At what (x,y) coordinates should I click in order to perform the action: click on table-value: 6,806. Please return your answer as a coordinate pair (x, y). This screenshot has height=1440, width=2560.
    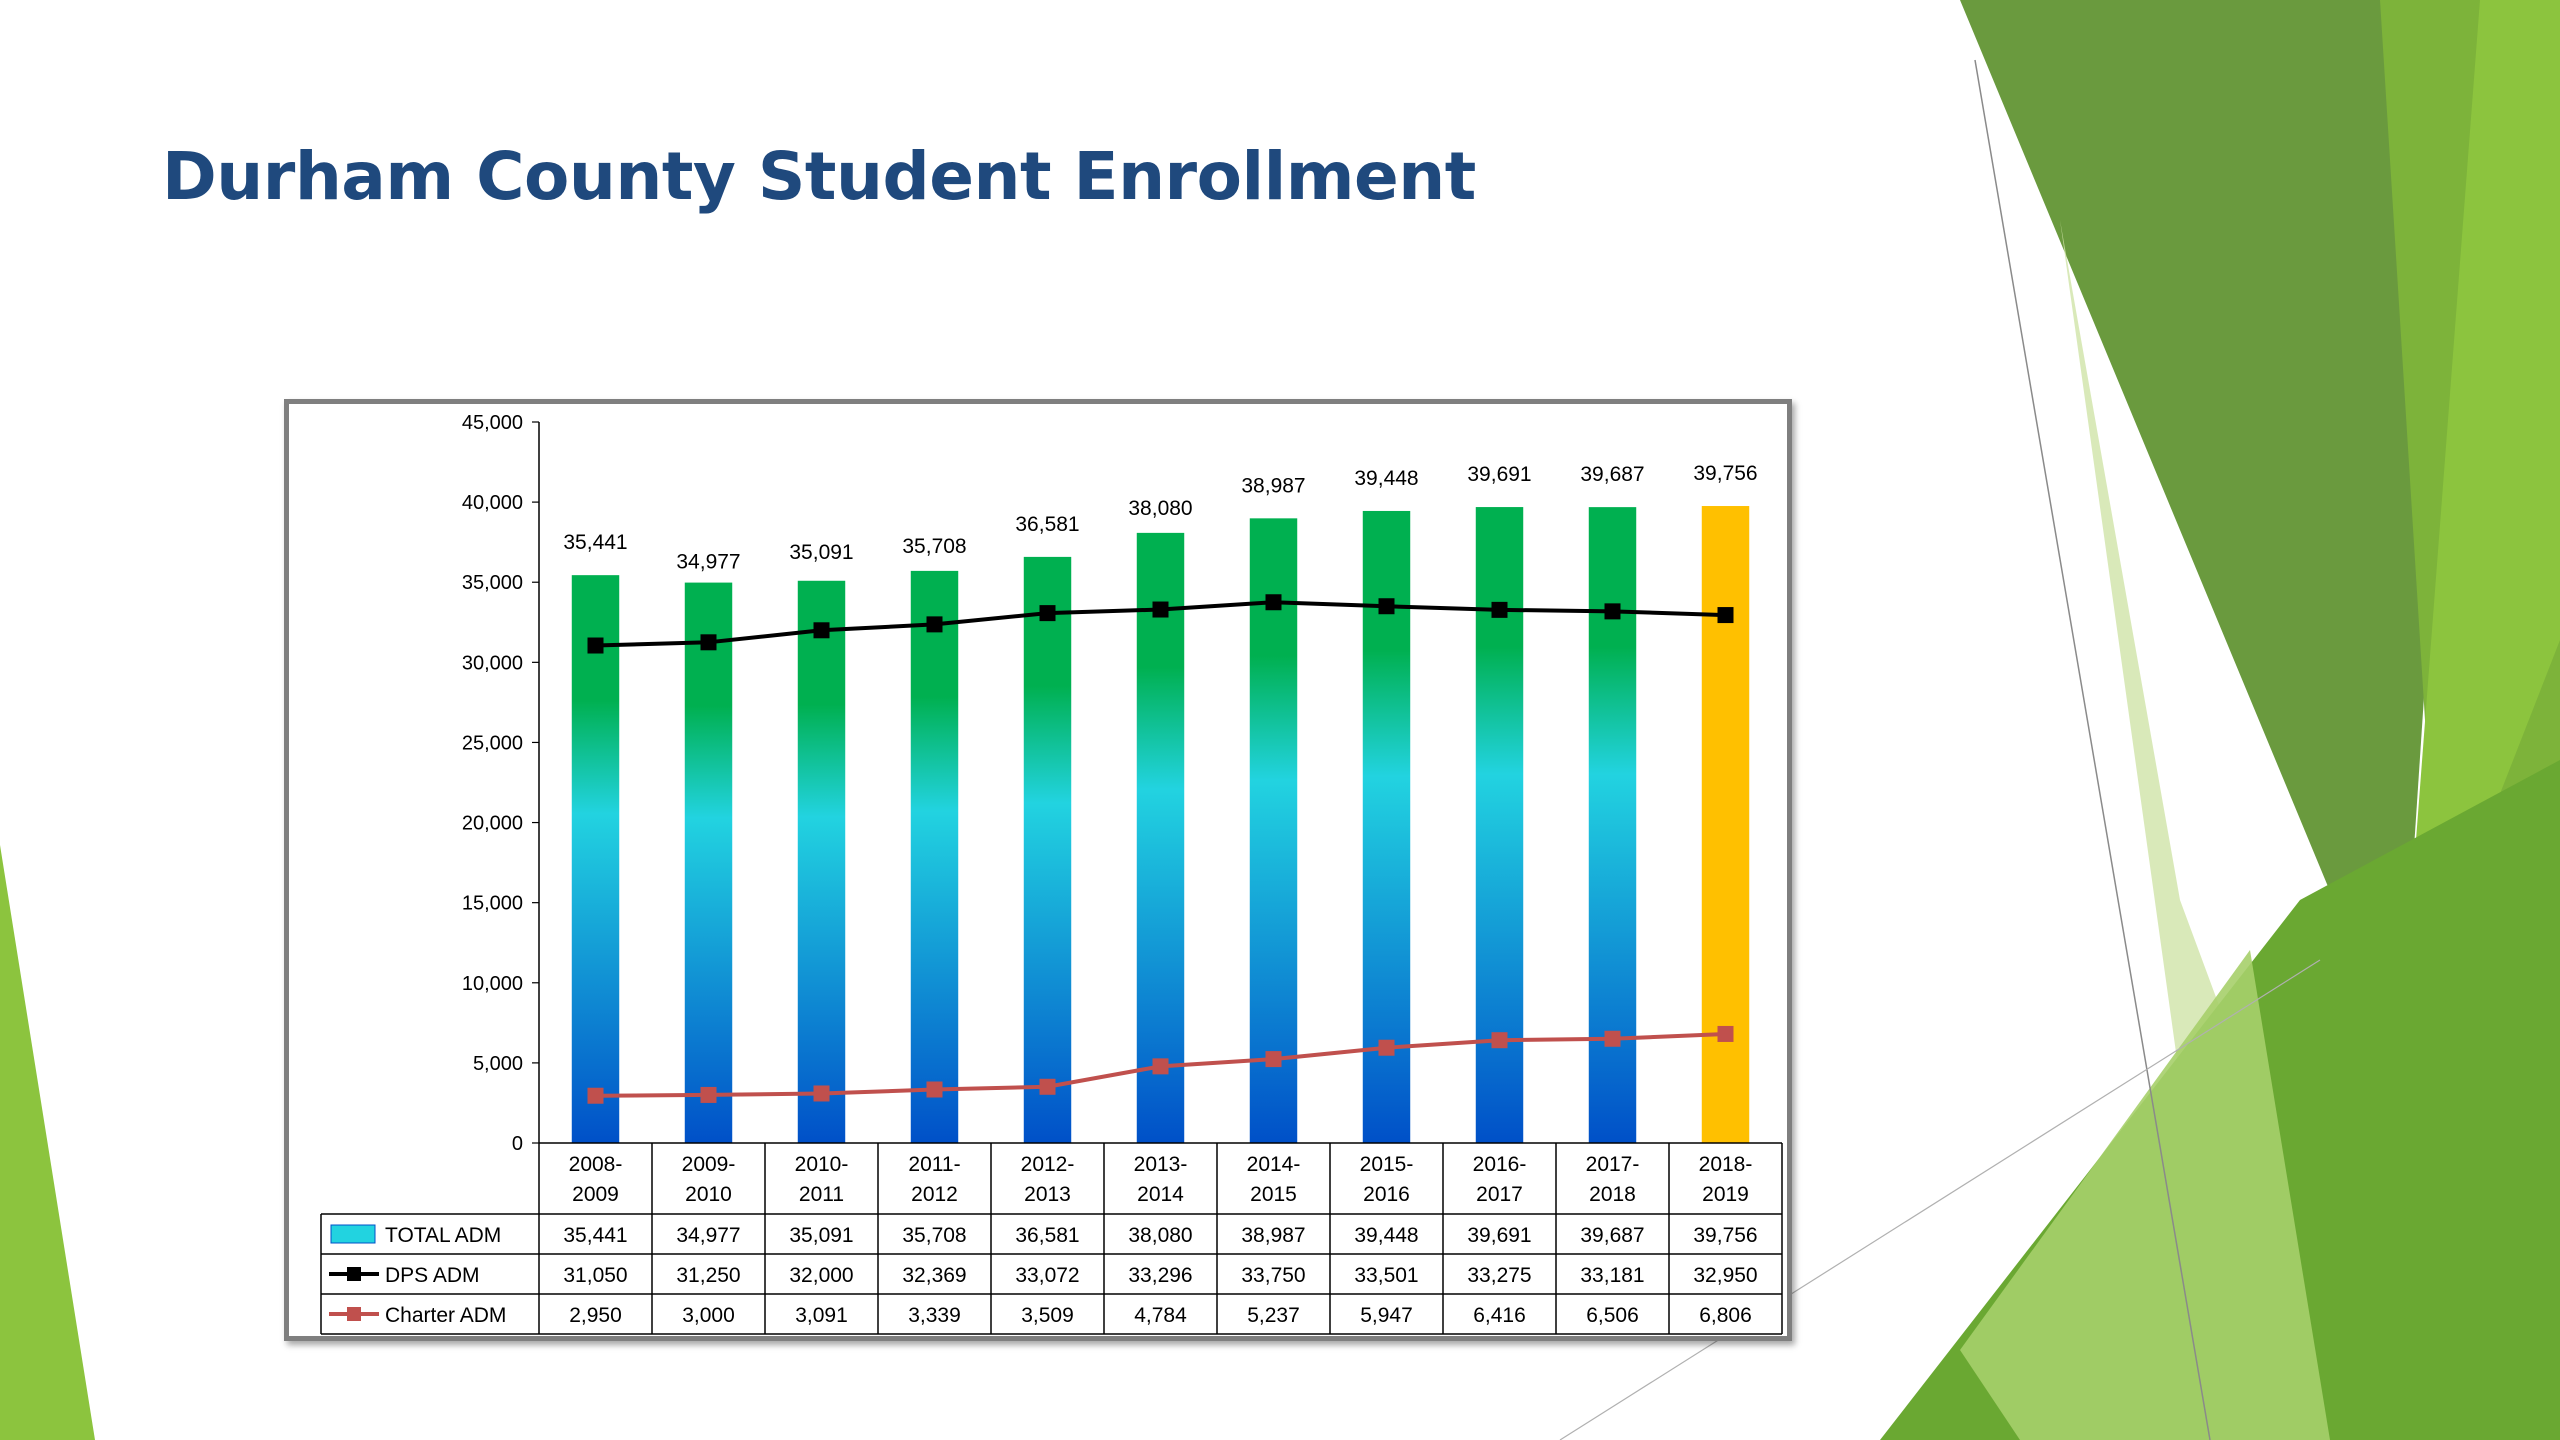
    Looking at the image, I should click on (1725, 1315).